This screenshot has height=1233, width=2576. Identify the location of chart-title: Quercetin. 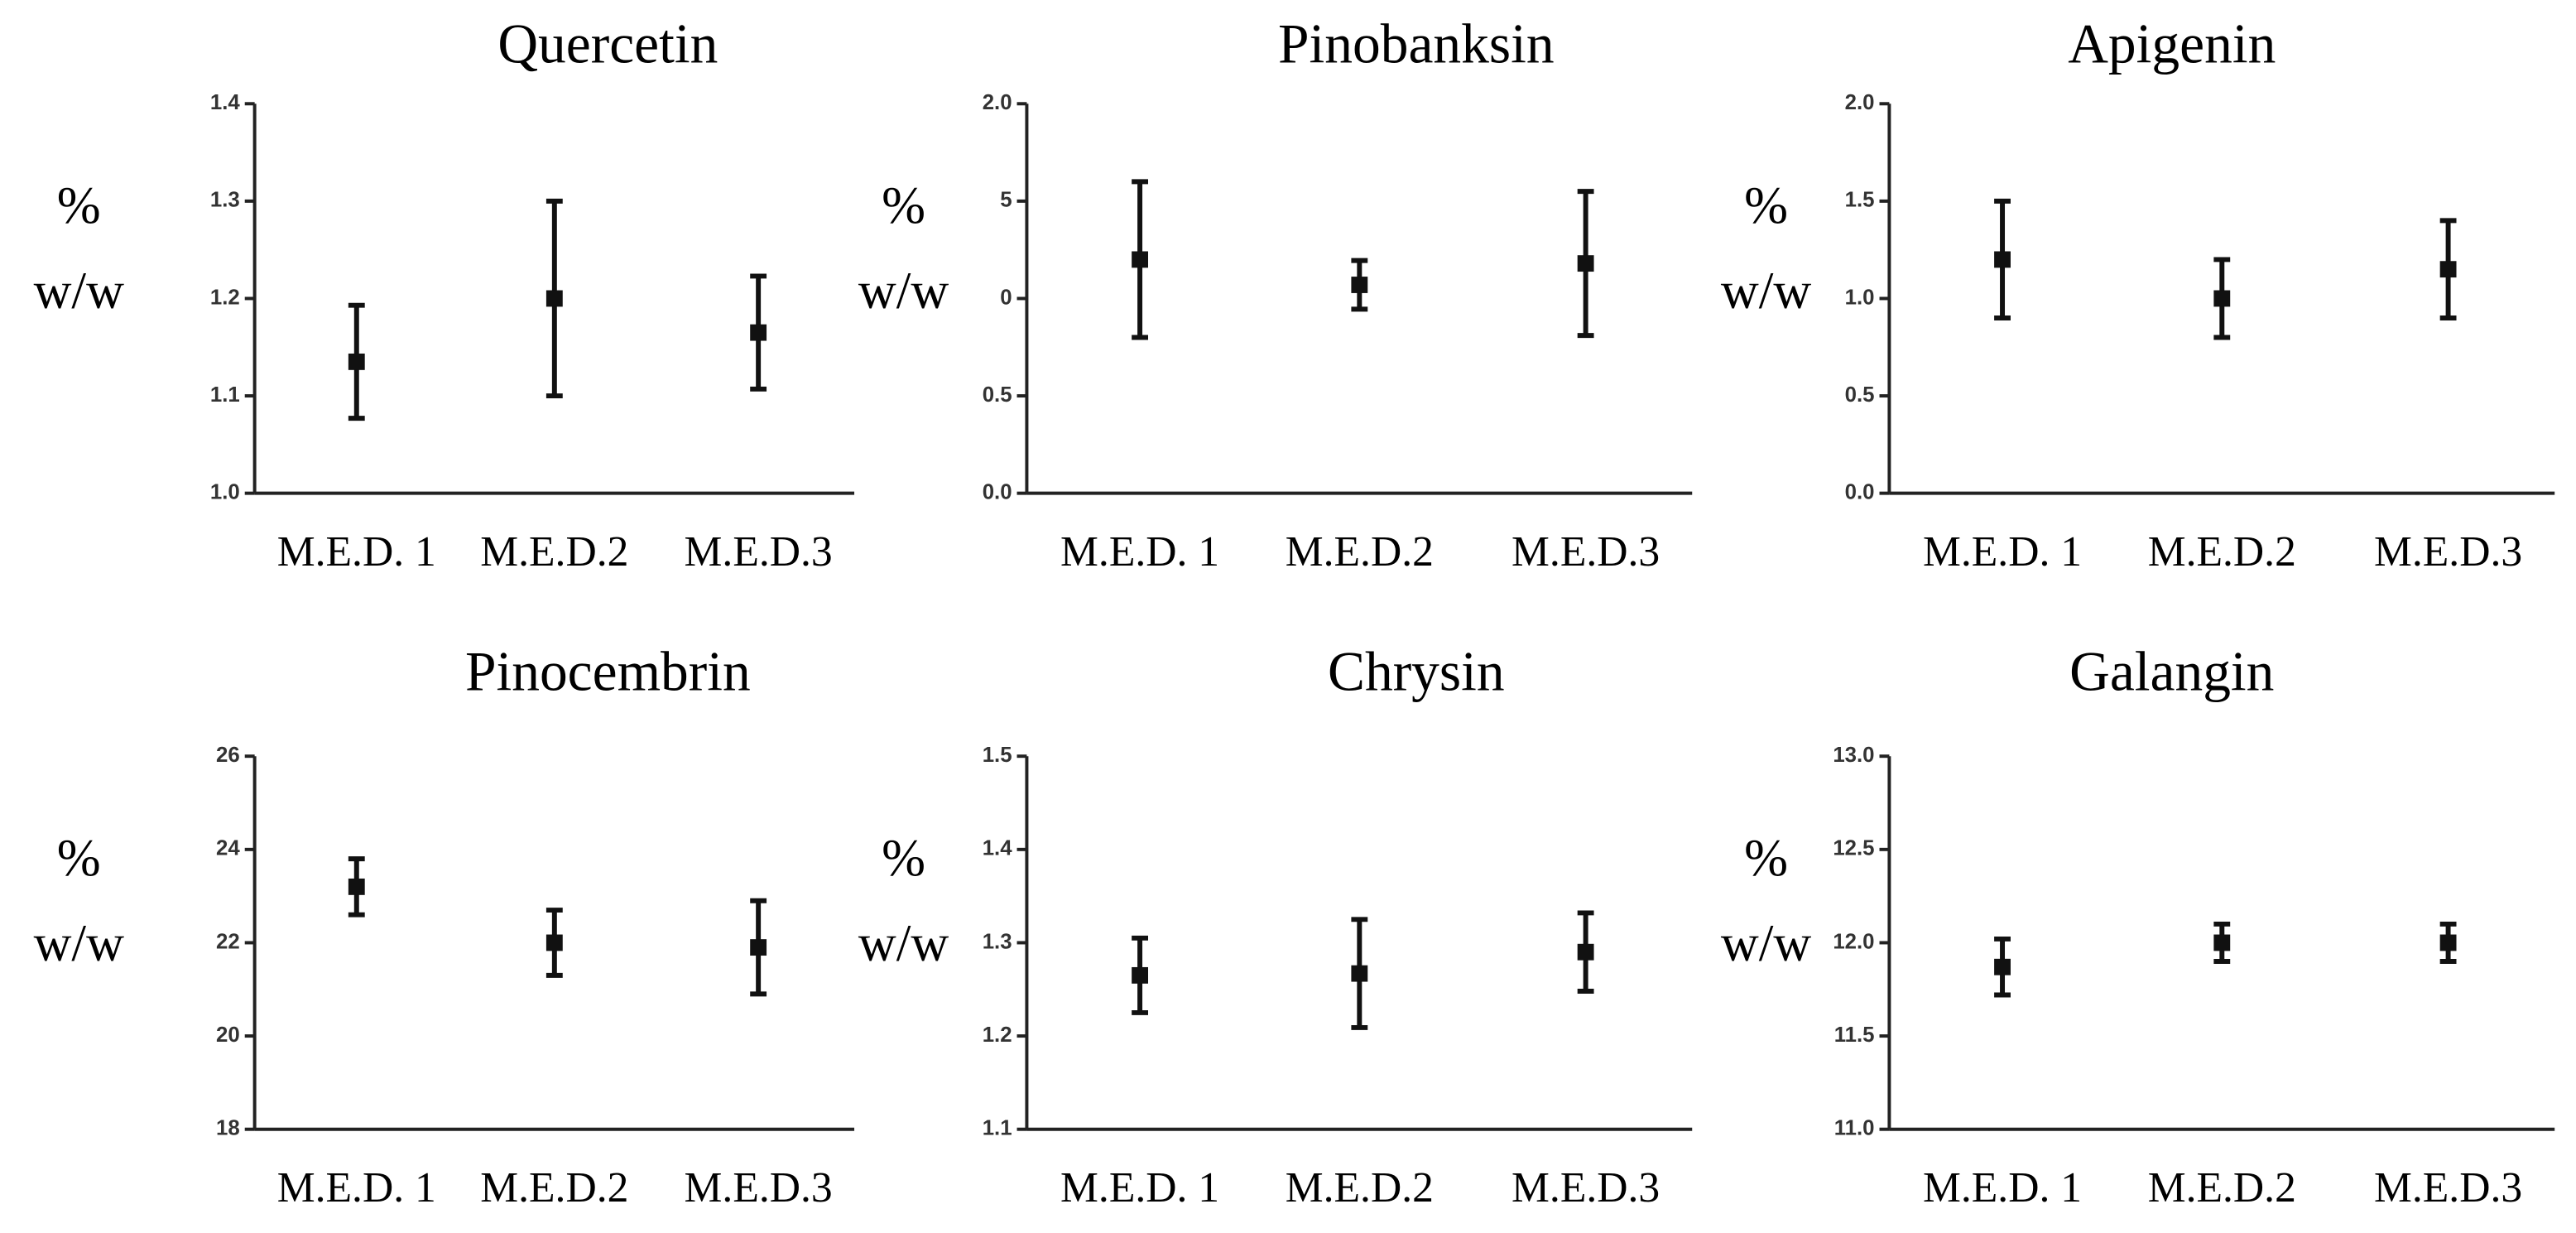
(607, 43).